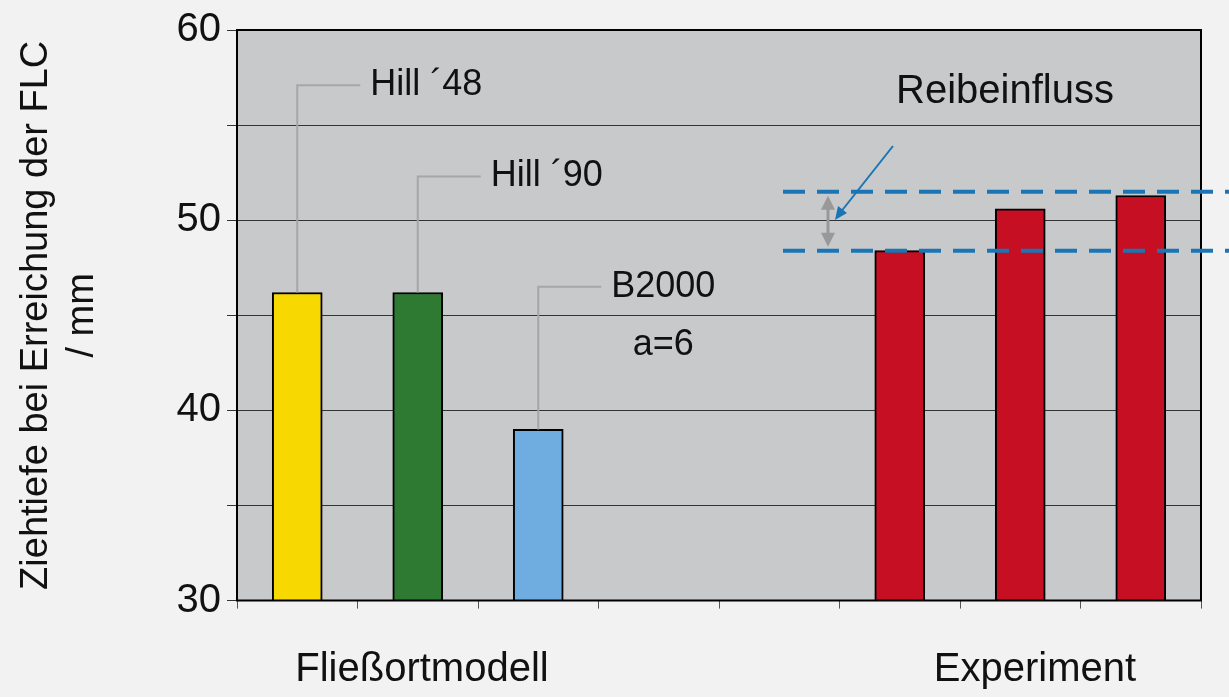  Describe the element at coordinates (1035, 667) in the screenshot. I see `text: Experiment` at that location.